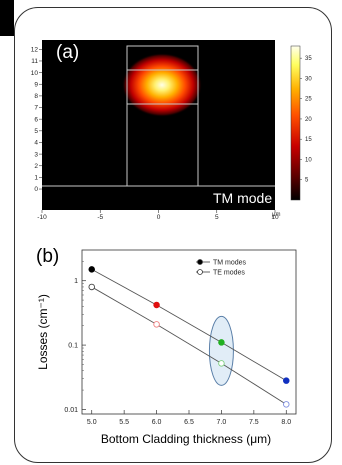  What do you see at coordinates (36, 154) in the screenshot?
I see `y-tick-label: 3` at bounding box center [36, 154].